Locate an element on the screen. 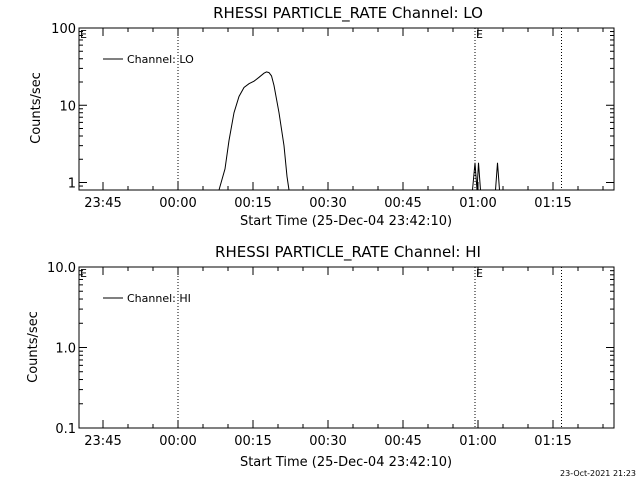 This screenshot has height=480, width=640. lo-x-tick-label: 00:30 is located at coordinates (327, 203).